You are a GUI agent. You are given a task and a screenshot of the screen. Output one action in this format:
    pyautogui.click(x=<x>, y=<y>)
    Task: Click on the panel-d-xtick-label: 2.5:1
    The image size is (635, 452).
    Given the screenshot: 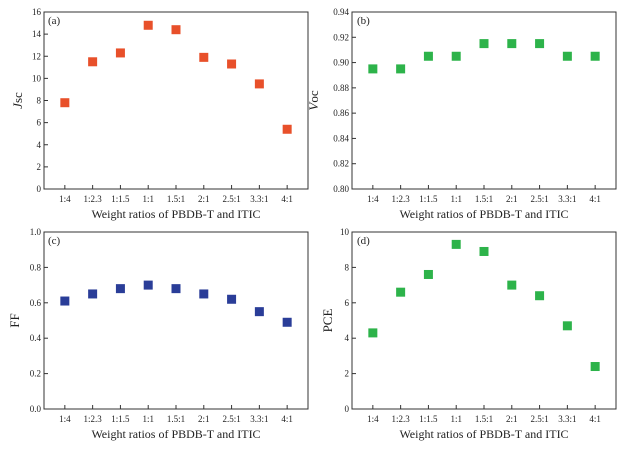 What is the action you would take?
    pyautogui.click(x=539, y=419)
    